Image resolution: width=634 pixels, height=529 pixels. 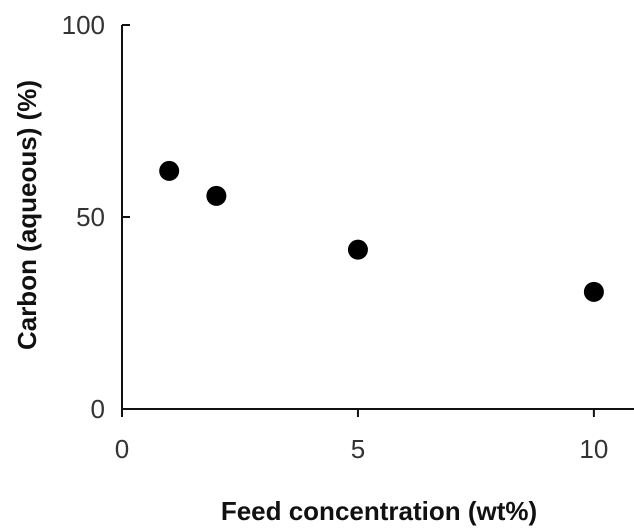 What do you see at coordinates (122, 449) in the screenshot?
I see `x-tick-label: 0` at bounding box center [122, 449].